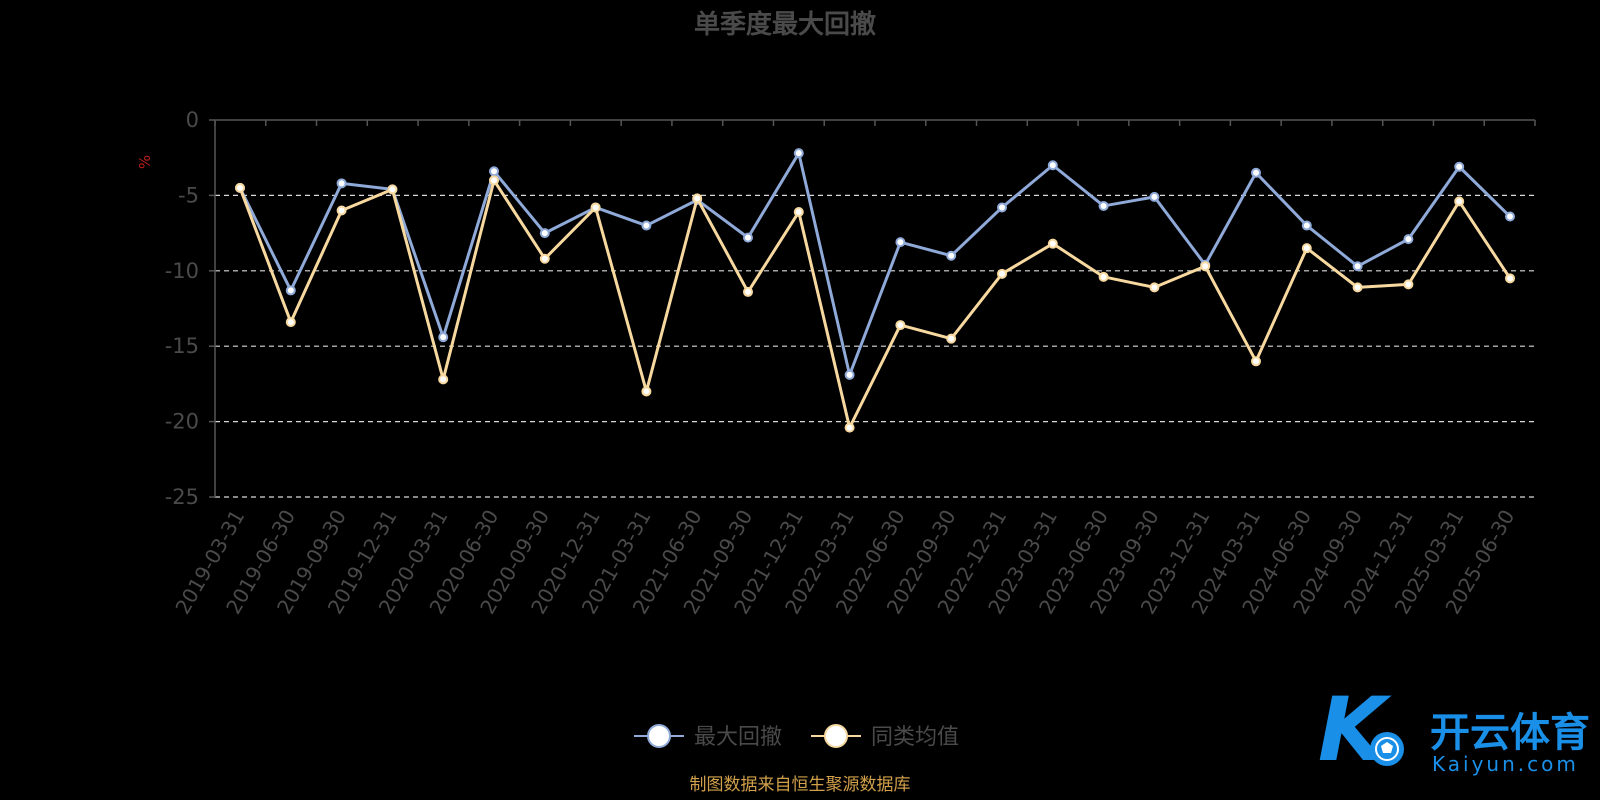 This screenshot has width=1600, height=800. Describe the element at coordinates (1510, 733) in the screenshot. I see `brand-cn: 开云体育` at that location.